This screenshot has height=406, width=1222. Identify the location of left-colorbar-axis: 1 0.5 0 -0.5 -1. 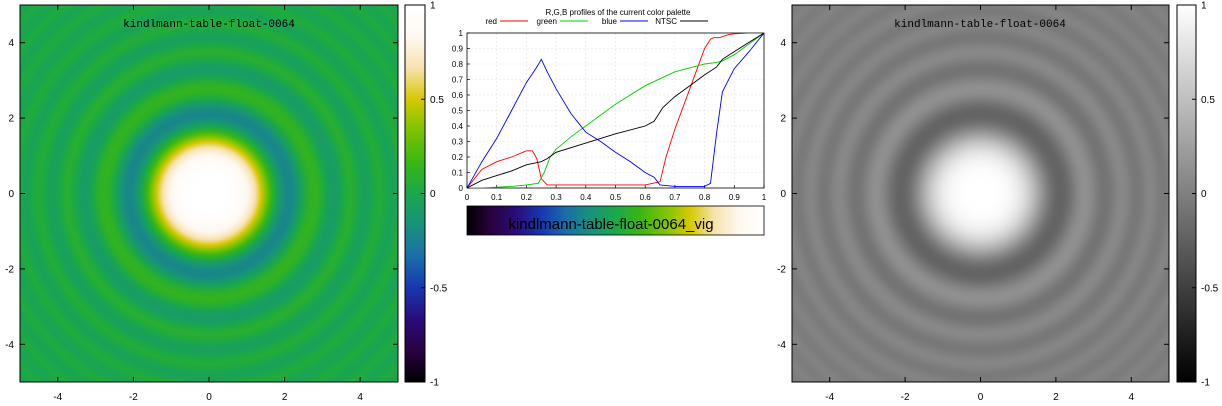
(434, 195).